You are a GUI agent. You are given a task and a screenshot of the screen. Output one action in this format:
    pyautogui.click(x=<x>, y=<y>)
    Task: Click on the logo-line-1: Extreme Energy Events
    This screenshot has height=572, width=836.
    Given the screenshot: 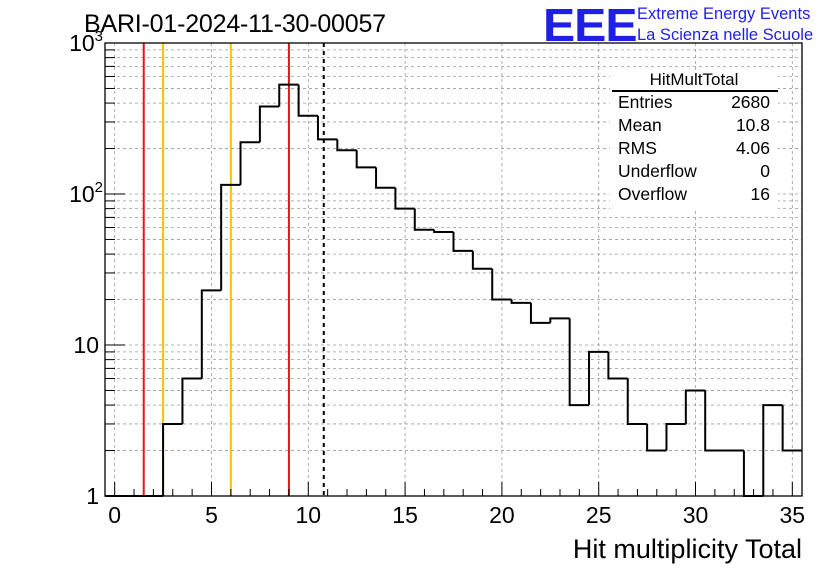 What is the action you would take?
    pyautogui.click(x=724, y=14)
    